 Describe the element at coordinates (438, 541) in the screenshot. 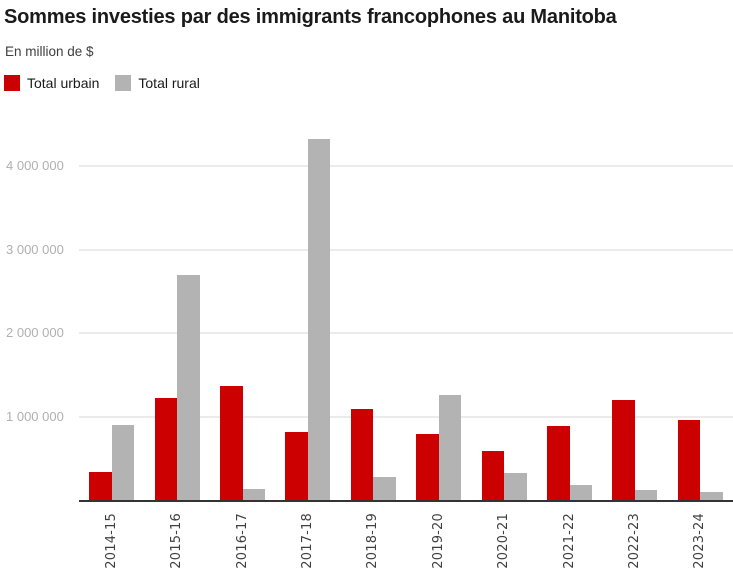

I see `x-axis-tick-label: 2019-20` at that location.